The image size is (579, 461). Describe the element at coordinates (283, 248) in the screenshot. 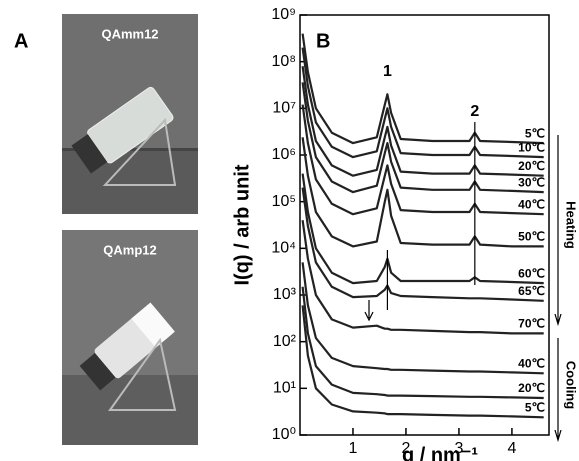

I see `y-tick-label: 10⁴` at that location.